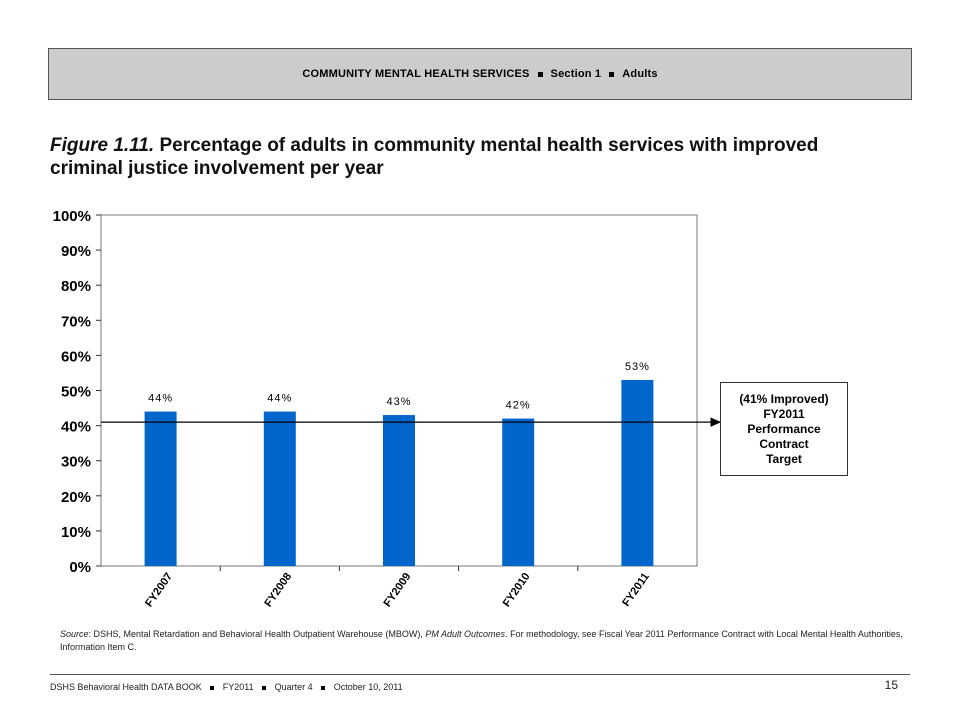 The image size is (960, 720). What do you see at coordinates (518, 406) in the screenshot?
I see `data-label: 42%` at bounding box center [518, 406].